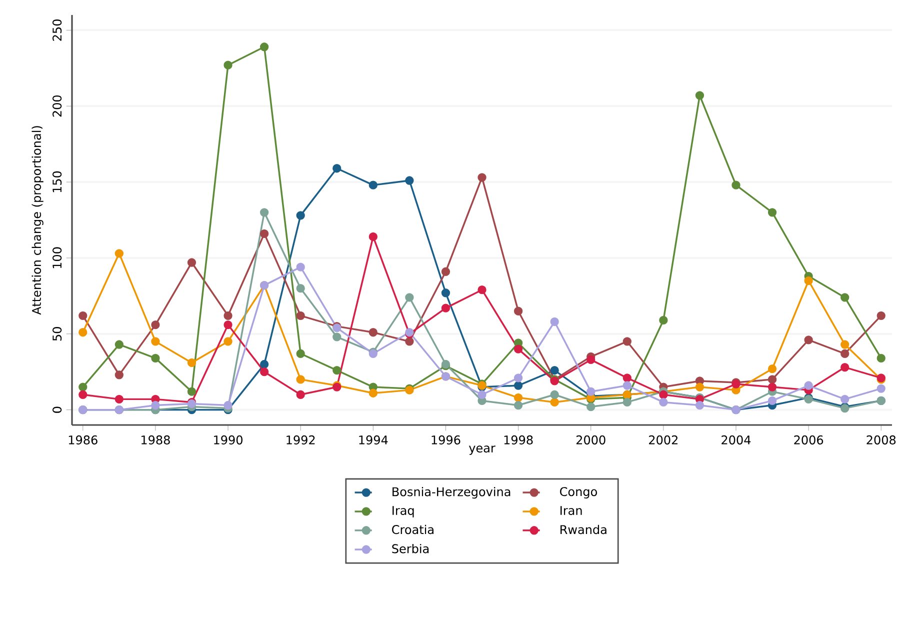  Describe the element at coordinates (410, 549) in the screenshot. I see `legend-label: Serbia` at that location.